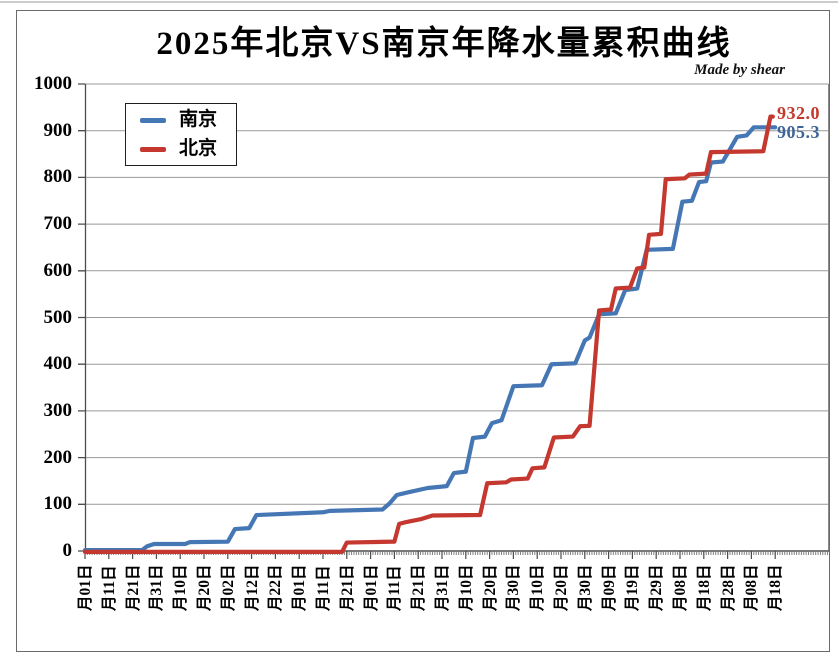  What do you see at coordinates (798, 132) in the screenshot?
I see `nanjing-final-value-label: 905.3` at bounding box center [798, 132].